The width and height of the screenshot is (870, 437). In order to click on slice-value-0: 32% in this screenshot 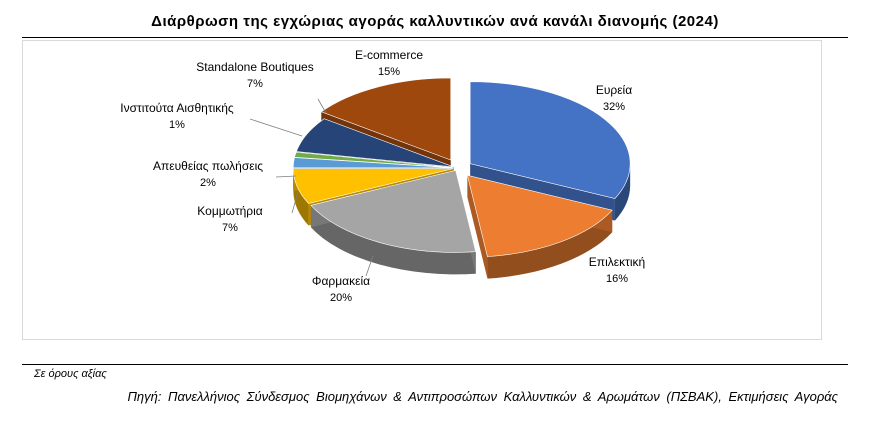, I will do `click(614, 107)`.